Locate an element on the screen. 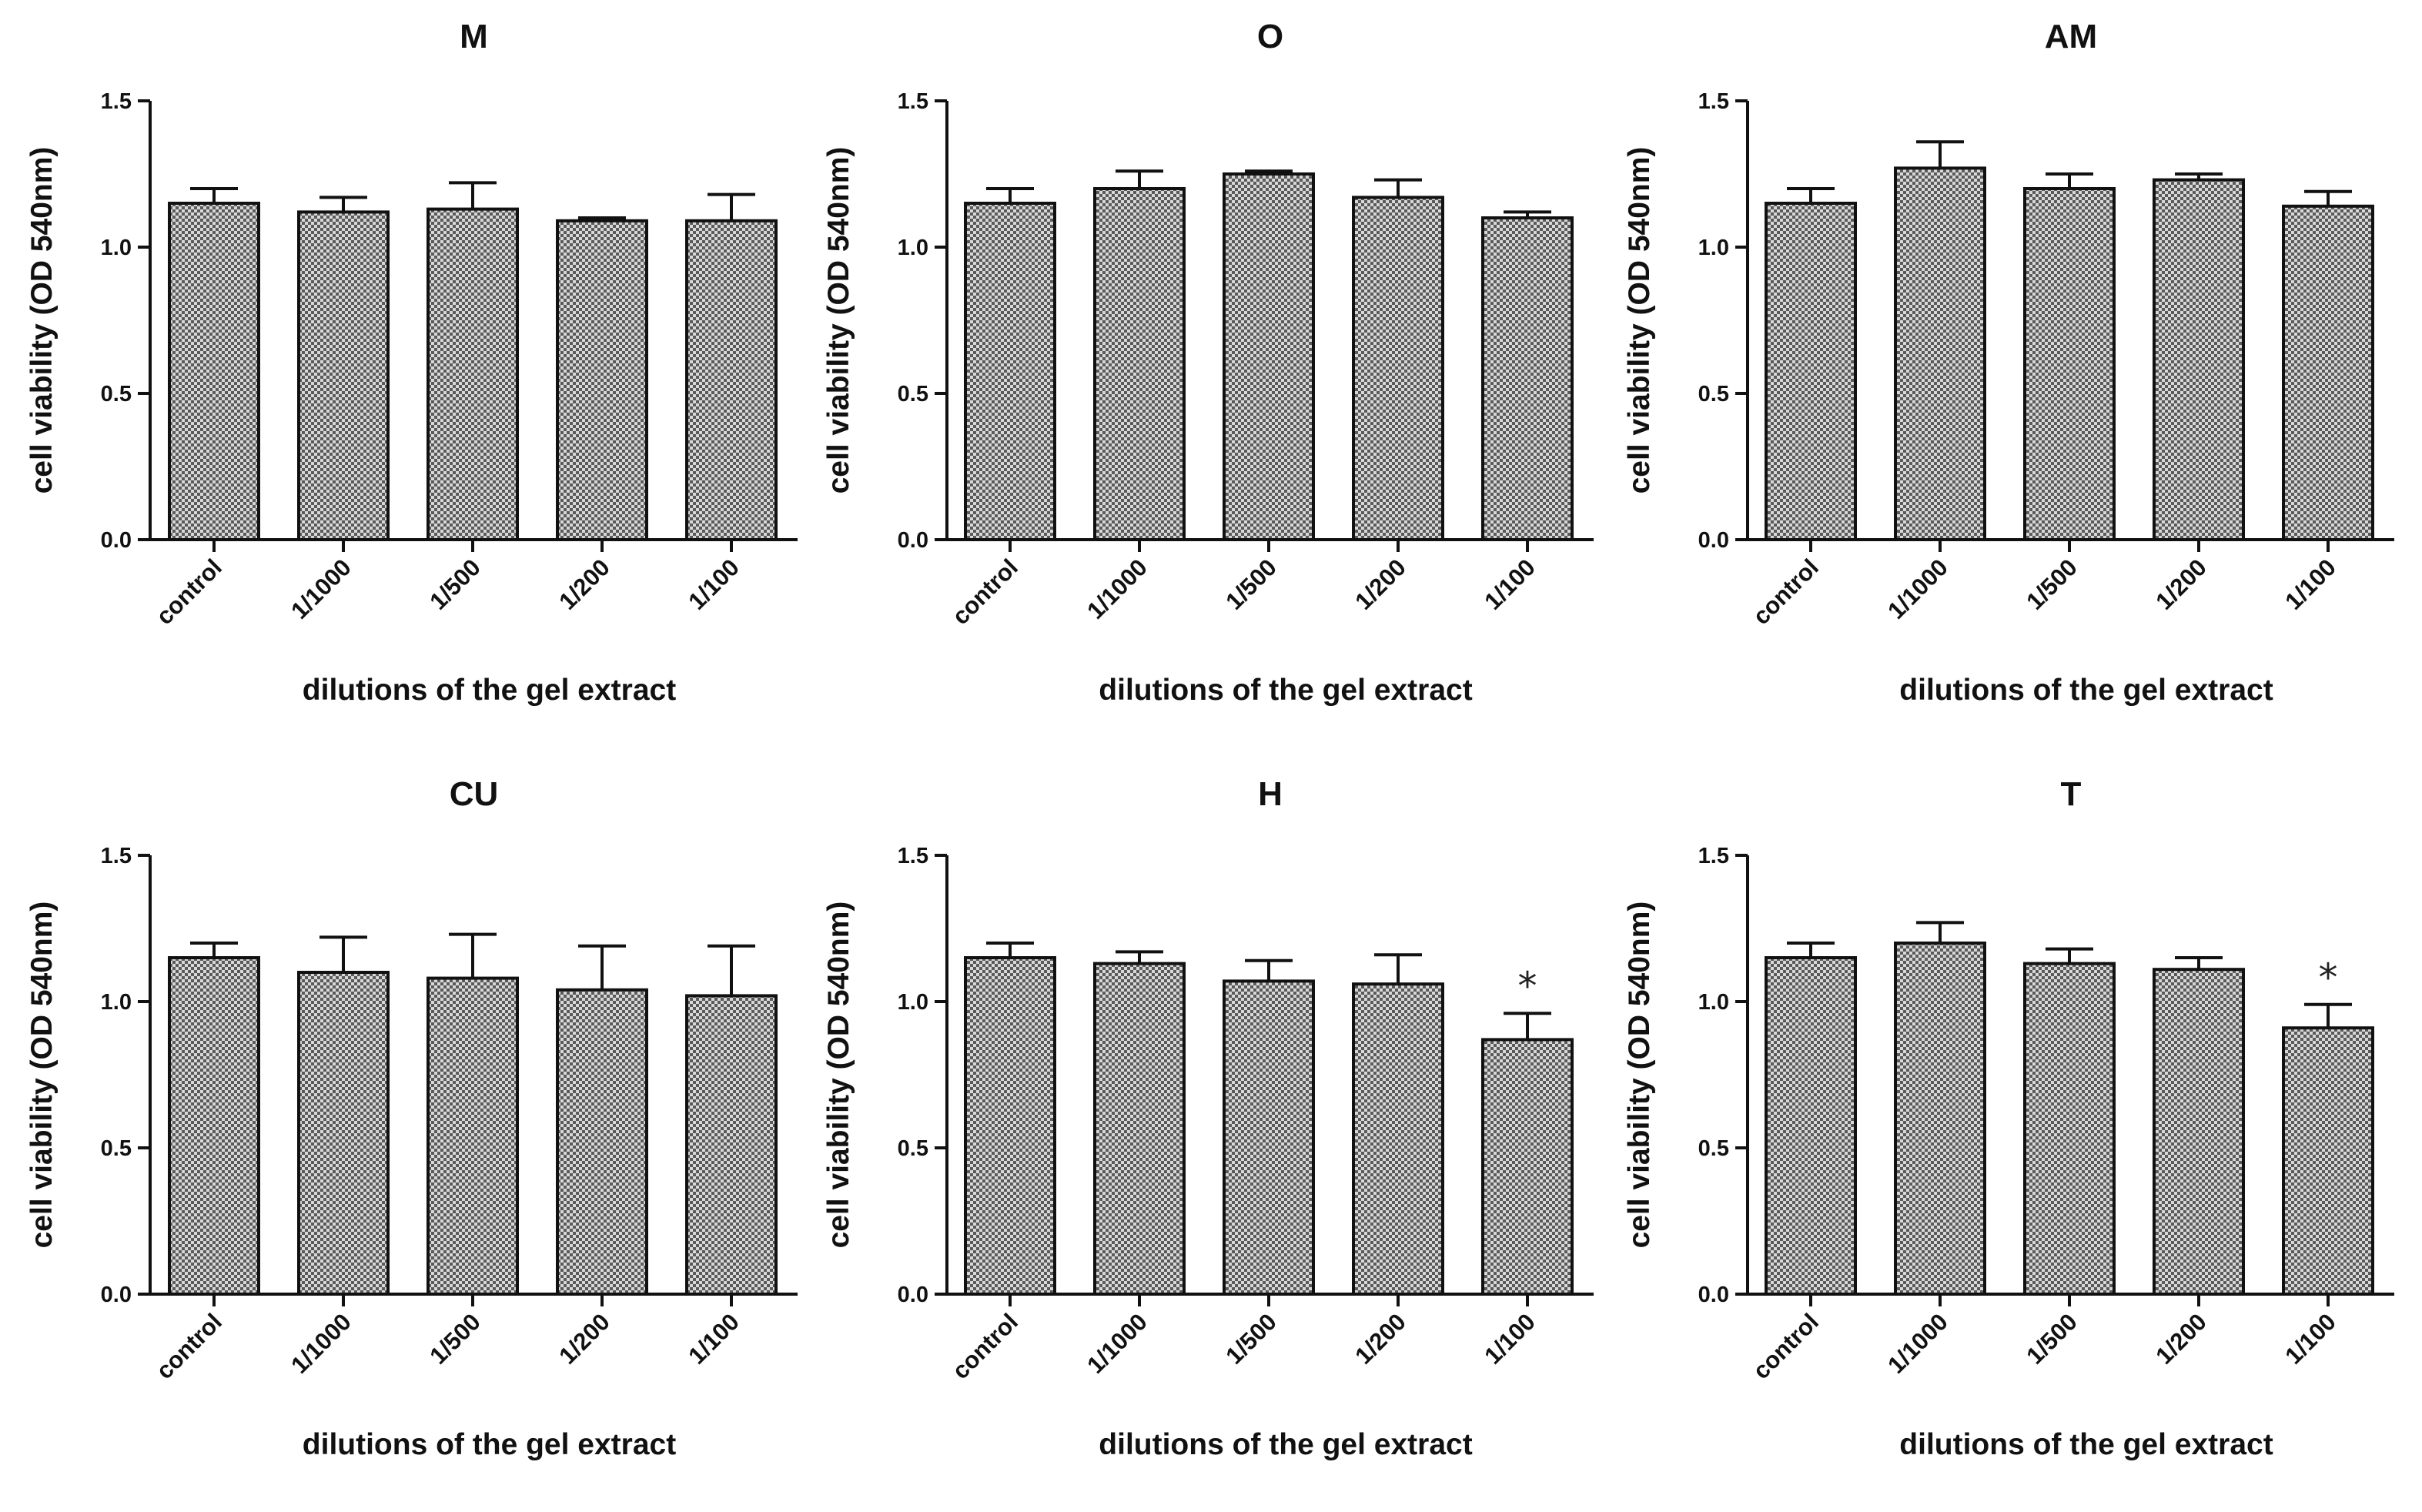  chart-title: CU is located at coordinates (474, 794).